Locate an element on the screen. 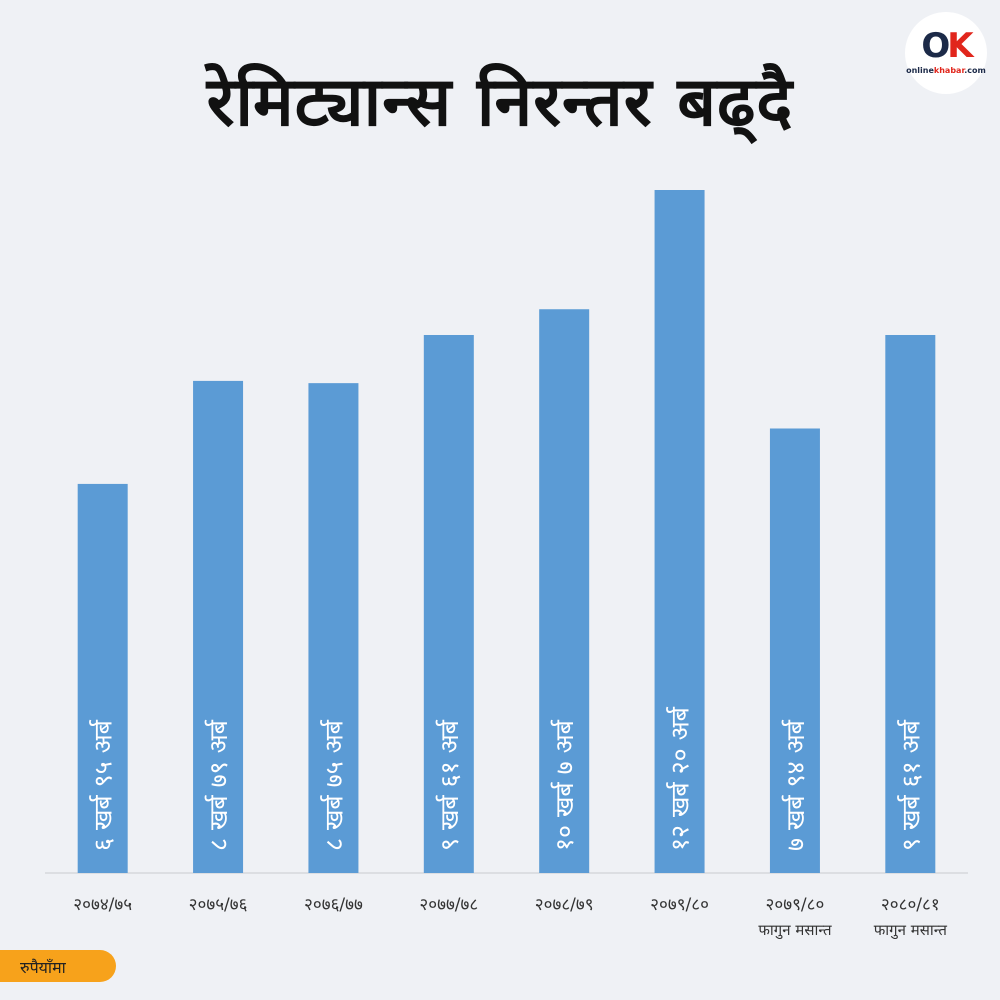 Image resolution: width=1000 pixels, height=1000 pixels. x-tick-label: २०७५/७६ is located at coordinates (218, 905).